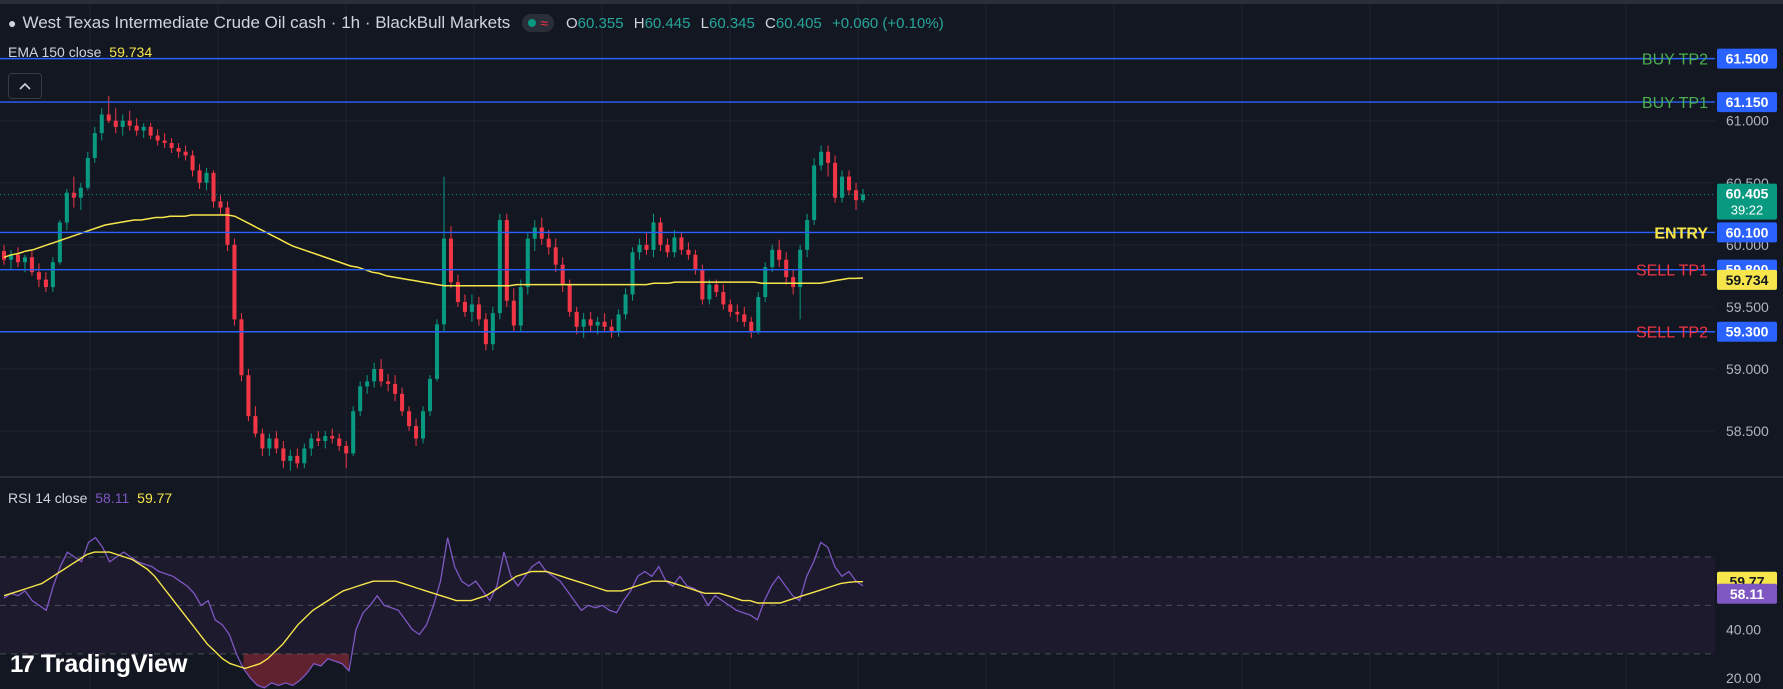 Image resolution: width=1783 pixels, height=689 pixels. Describe the element at coordinates (99, 664) in the screenshot. I see `tradingview-logo: 17 TradingView` at that location.